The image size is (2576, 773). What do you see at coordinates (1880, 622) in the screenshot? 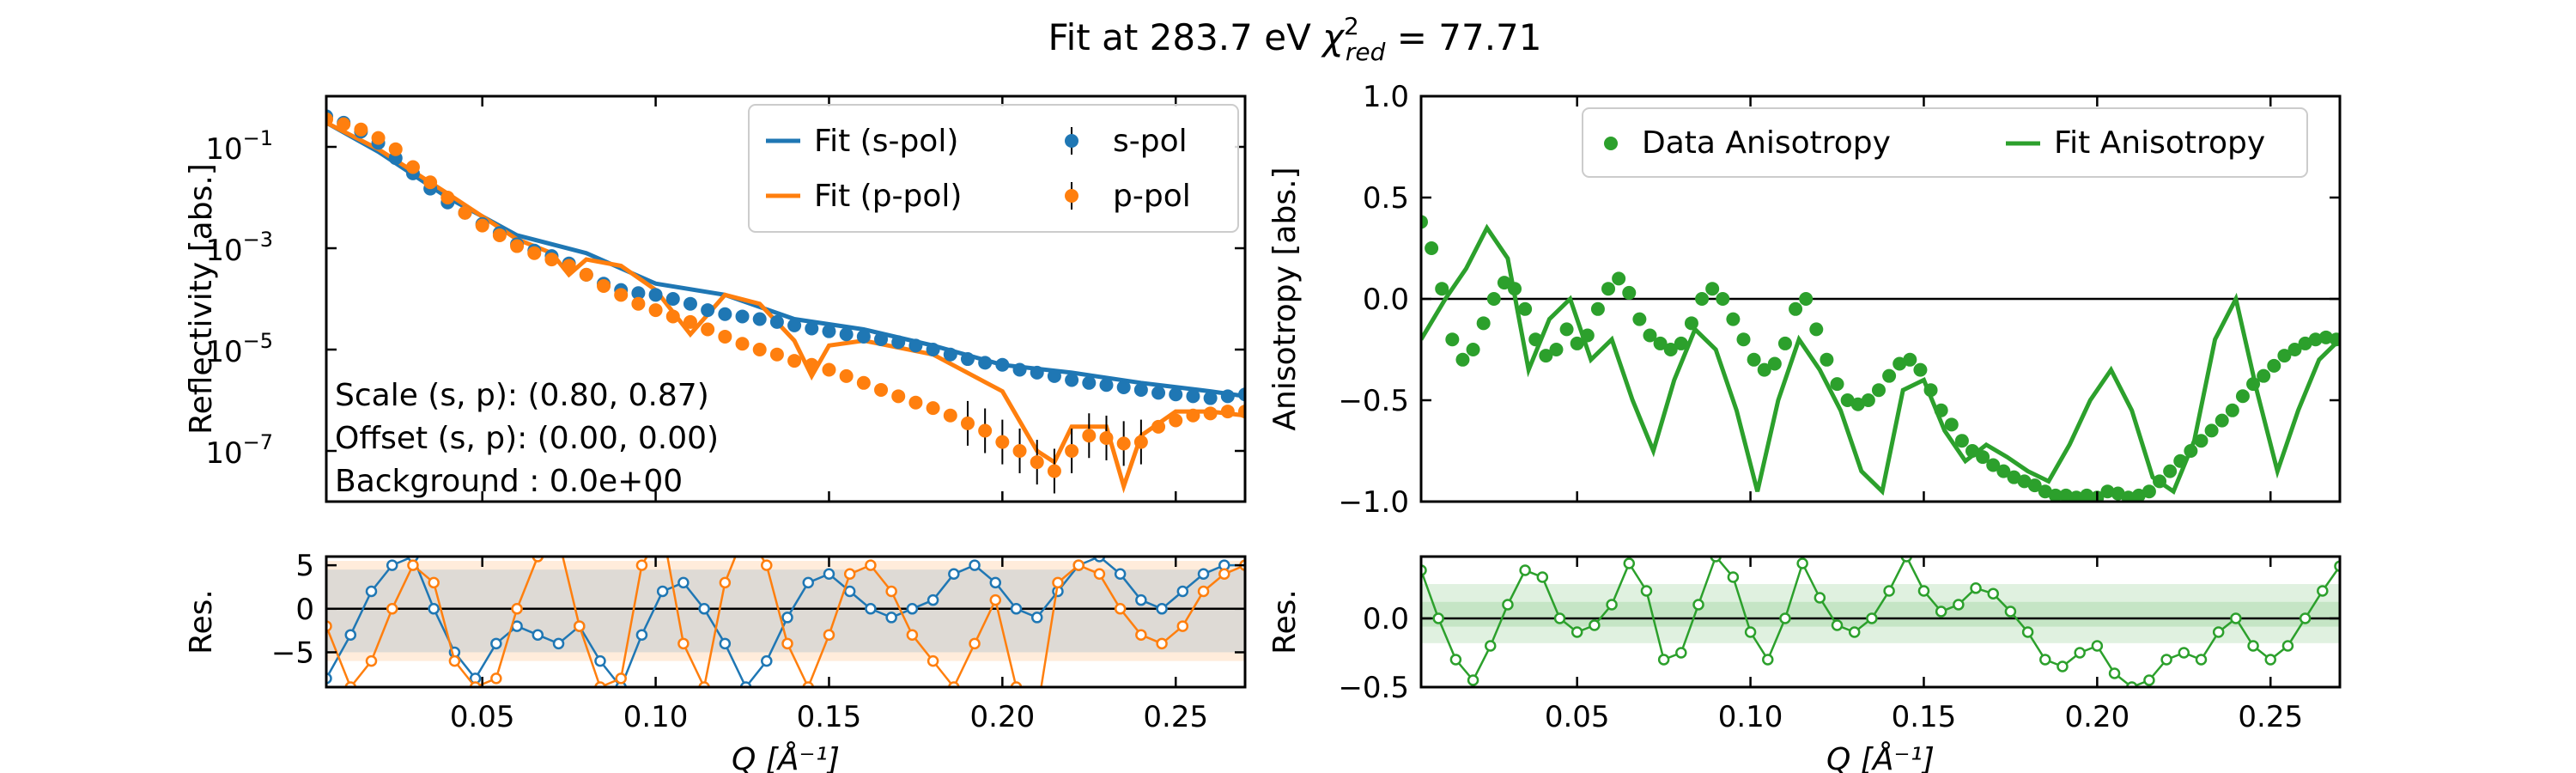
I see `residual-anisotropy-plot-area` at bounding box center [1880, 622].